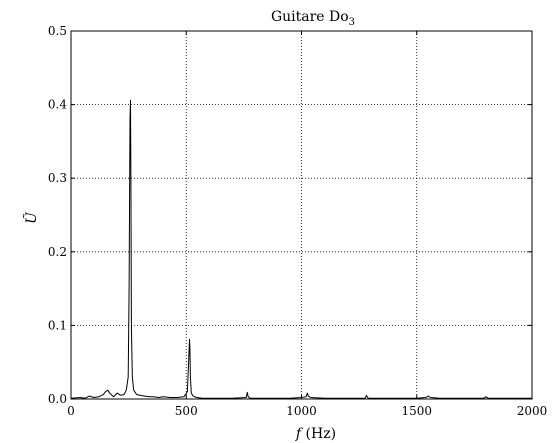 This screenshot has height=443, width=552. Describe the element at coordinates (31, 217) in the screenshot. I see `y-axis-label: Ũ` at that location.